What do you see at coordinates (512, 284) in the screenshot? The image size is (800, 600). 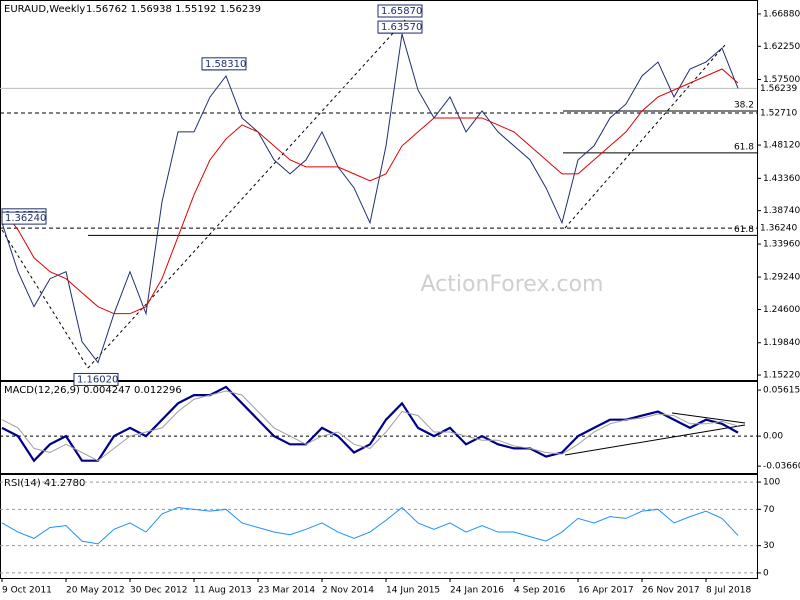 I see `watermark: ActionForex.com` at bounding box center [512, 284].